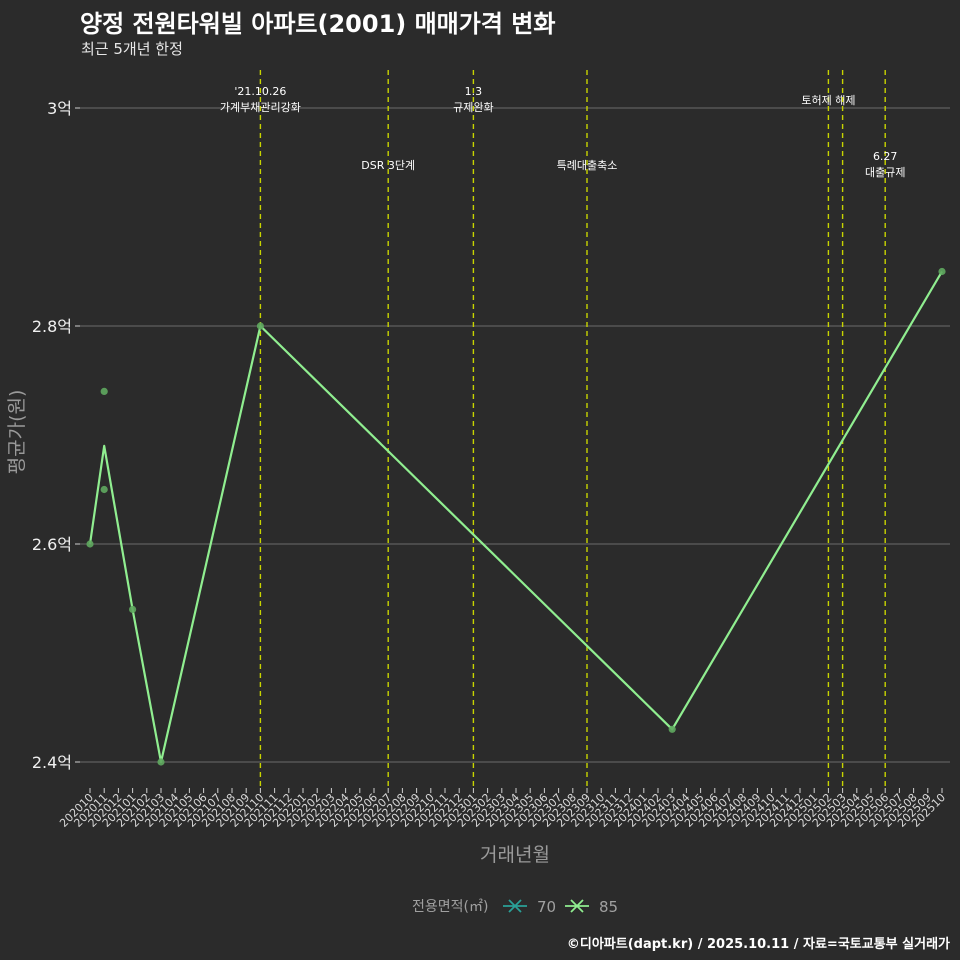  Describe the element at coordinates (388, 165) in the screenshot. I see `event-label: DSR 3단계` at that location.